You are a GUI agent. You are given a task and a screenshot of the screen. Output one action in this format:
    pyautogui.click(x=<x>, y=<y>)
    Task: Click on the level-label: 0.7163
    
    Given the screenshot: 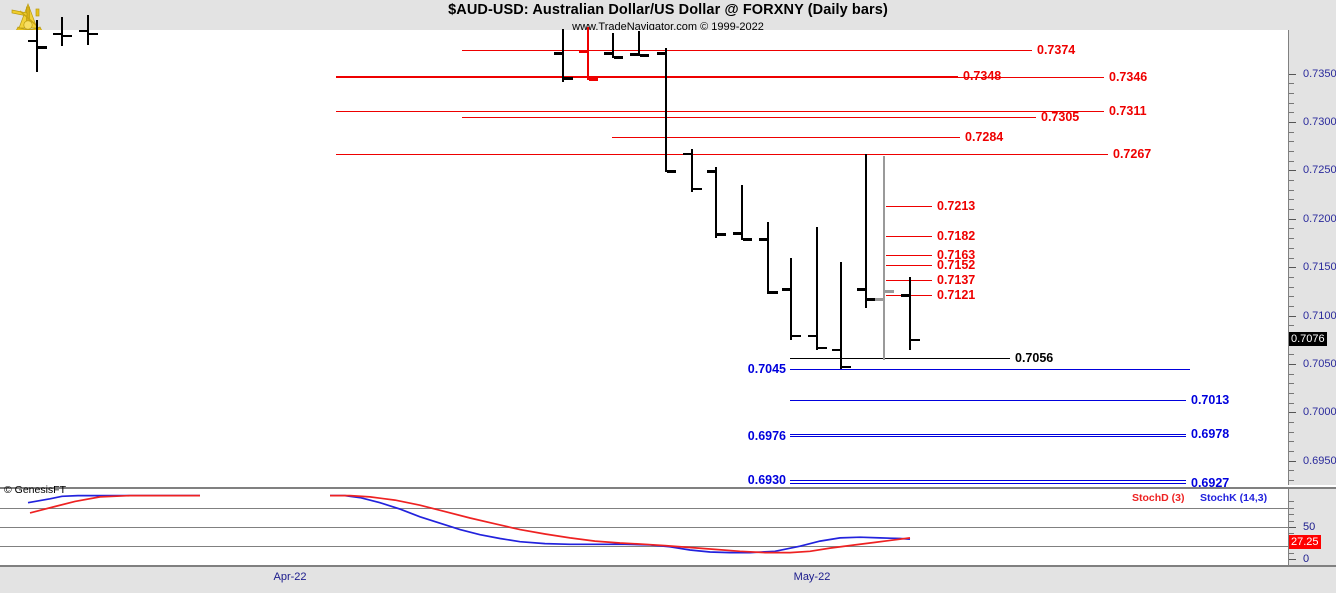 What is the action you would take?
    pyautogui.click(x=956, y=254)
    